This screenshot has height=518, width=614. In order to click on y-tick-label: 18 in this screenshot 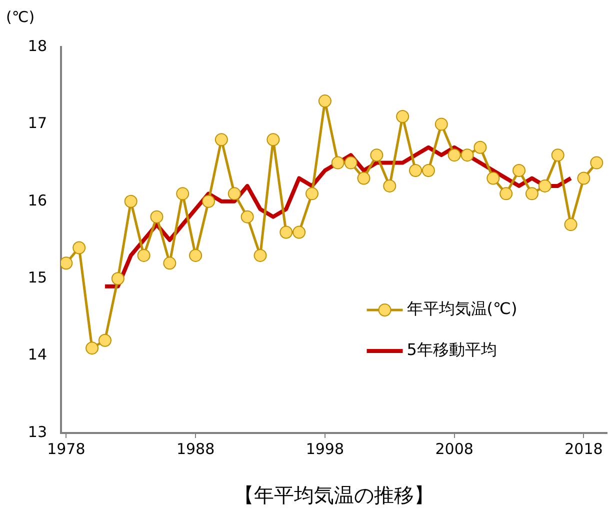, I will do `click(37, 45)`.